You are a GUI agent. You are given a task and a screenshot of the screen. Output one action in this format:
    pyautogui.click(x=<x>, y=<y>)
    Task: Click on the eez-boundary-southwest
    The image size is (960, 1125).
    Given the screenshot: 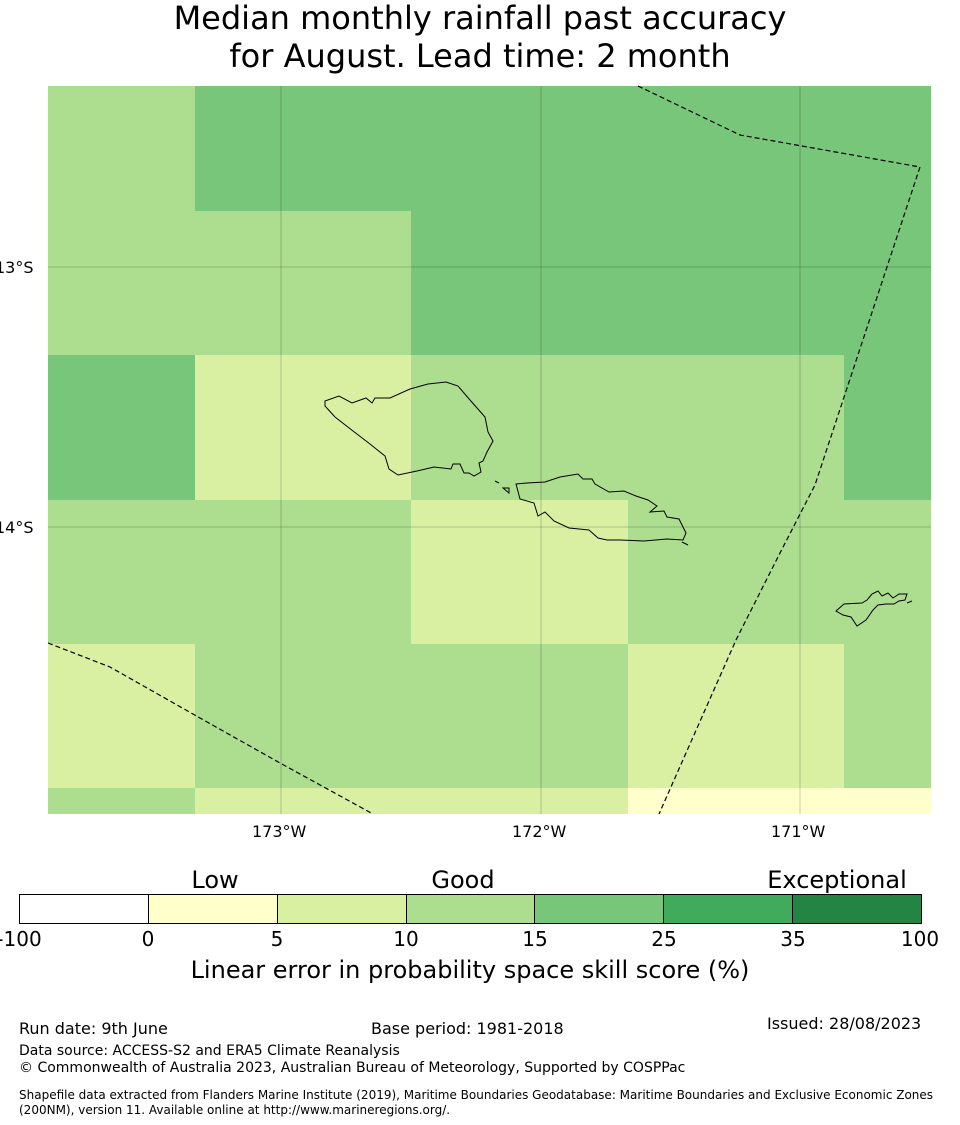 What is the action you would take?
    pyautogui.click(x=210, y=728)
    